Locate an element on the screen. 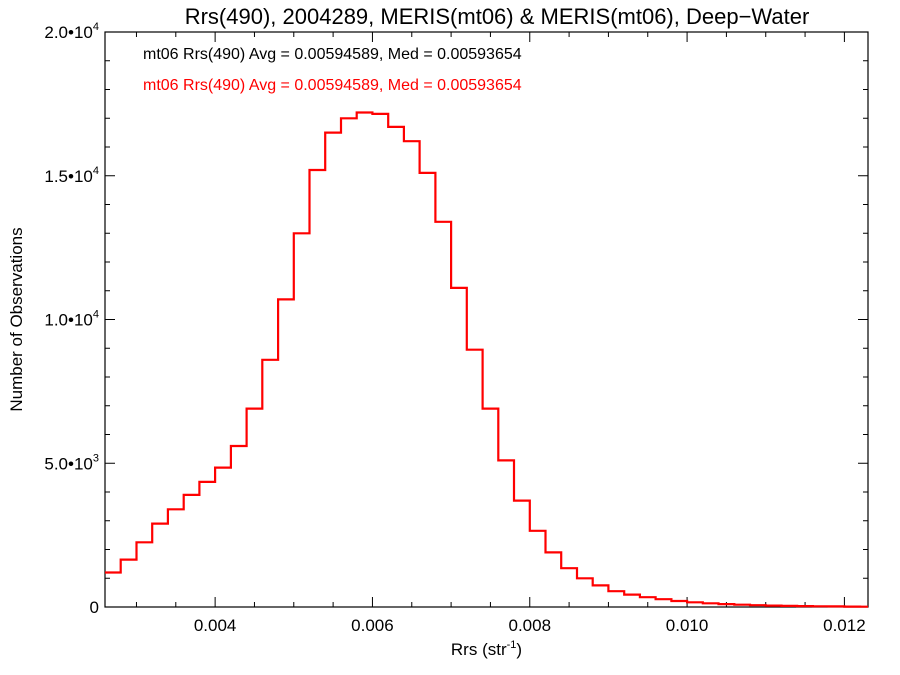 The image size is (900, 675). x-tick-label: 0.004 is located at coordinates (215, 625).